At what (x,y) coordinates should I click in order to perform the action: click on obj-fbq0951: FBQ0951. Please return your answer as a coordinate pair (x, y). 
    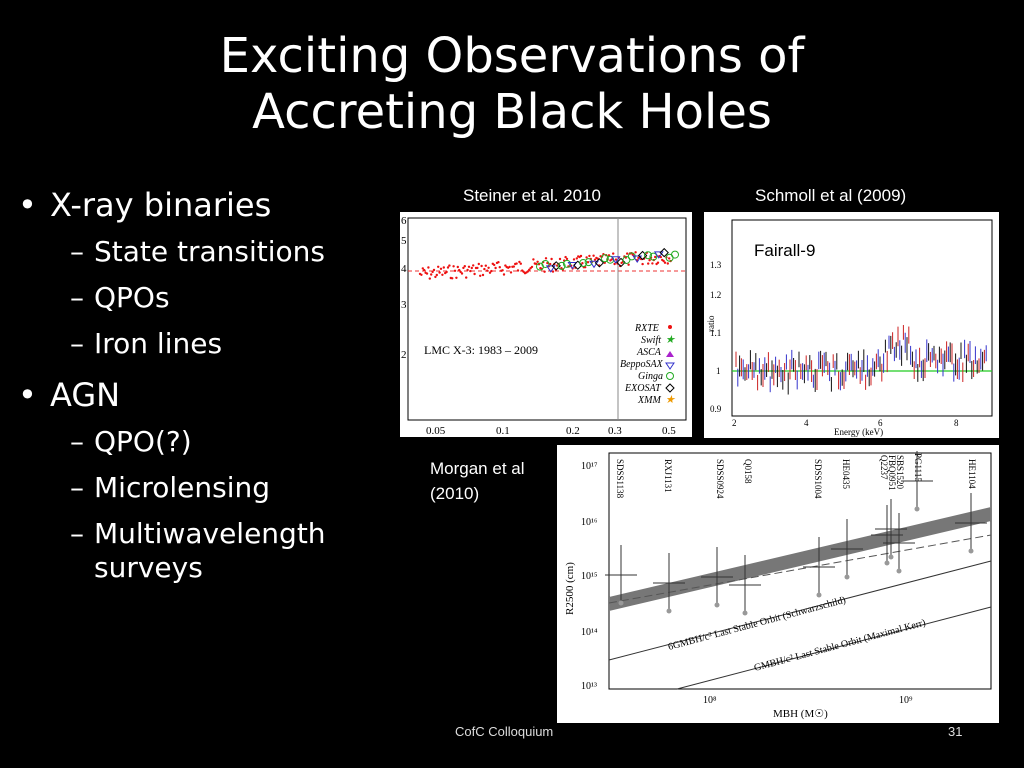
    Looking at the image, I should click on (892, 473).